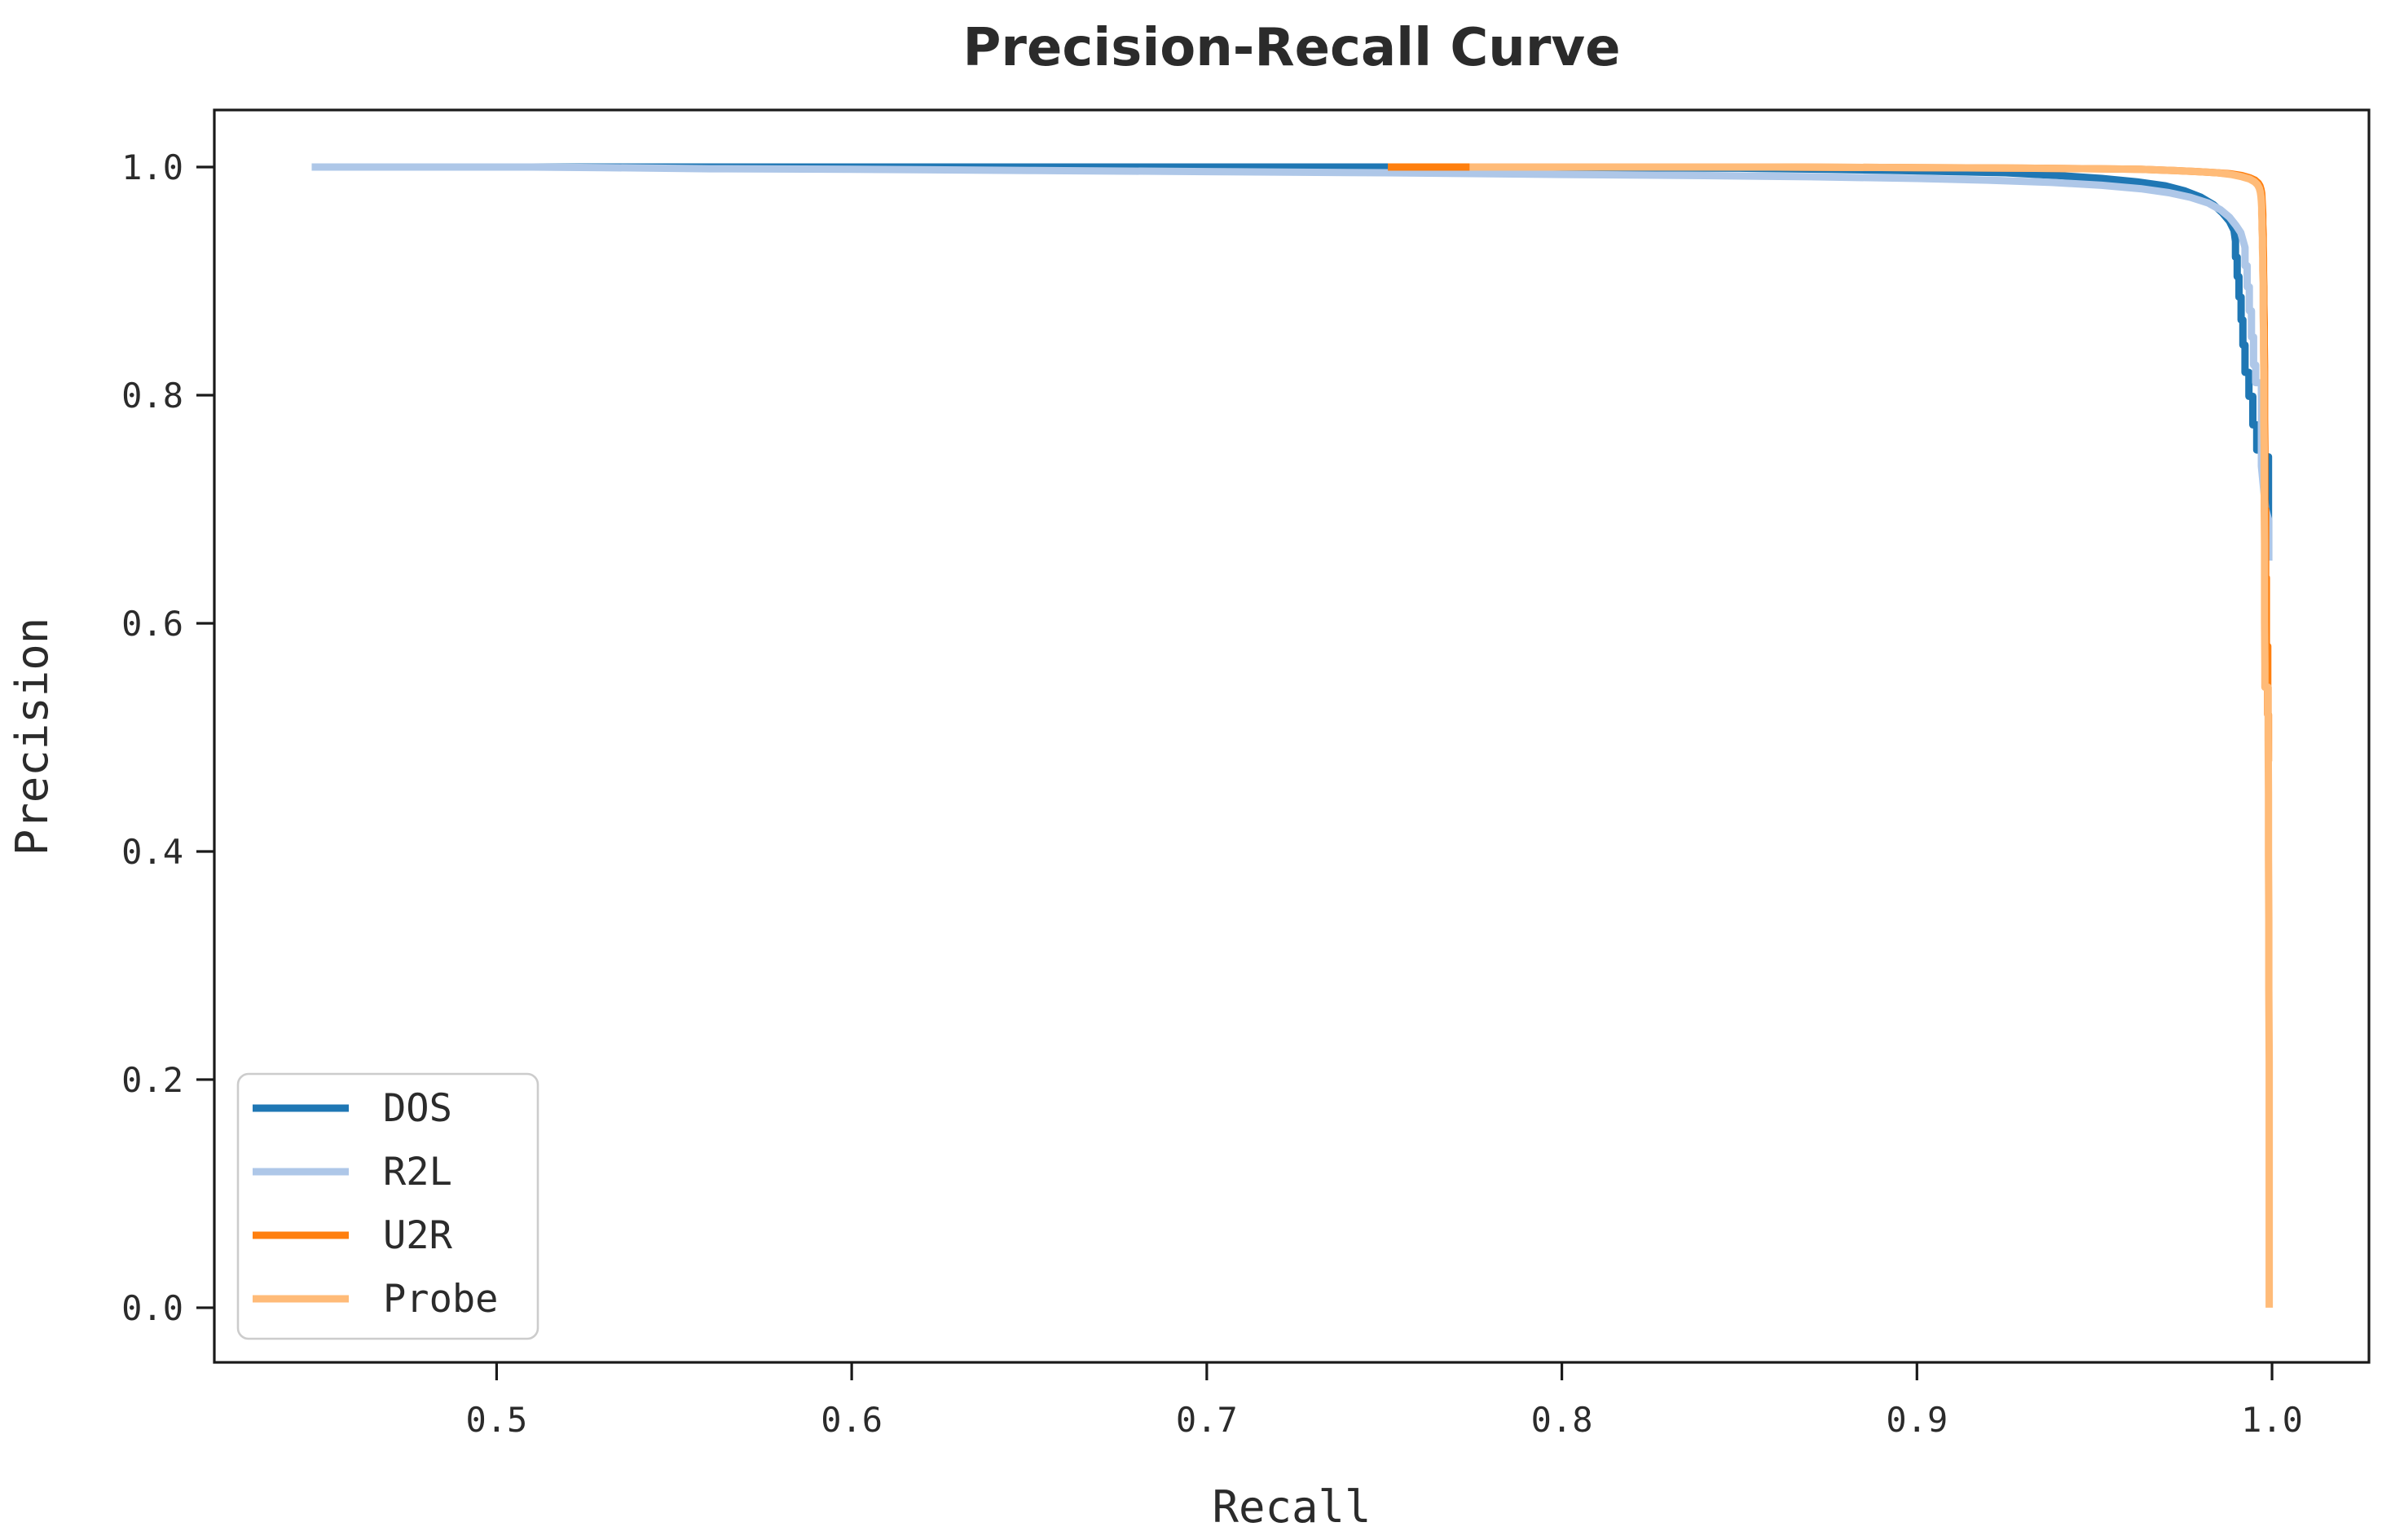  What do you see at coordinates (152, 396) in the screenshot?
I see `y-tick-label: 0.8` at bounding box center [152, 396].